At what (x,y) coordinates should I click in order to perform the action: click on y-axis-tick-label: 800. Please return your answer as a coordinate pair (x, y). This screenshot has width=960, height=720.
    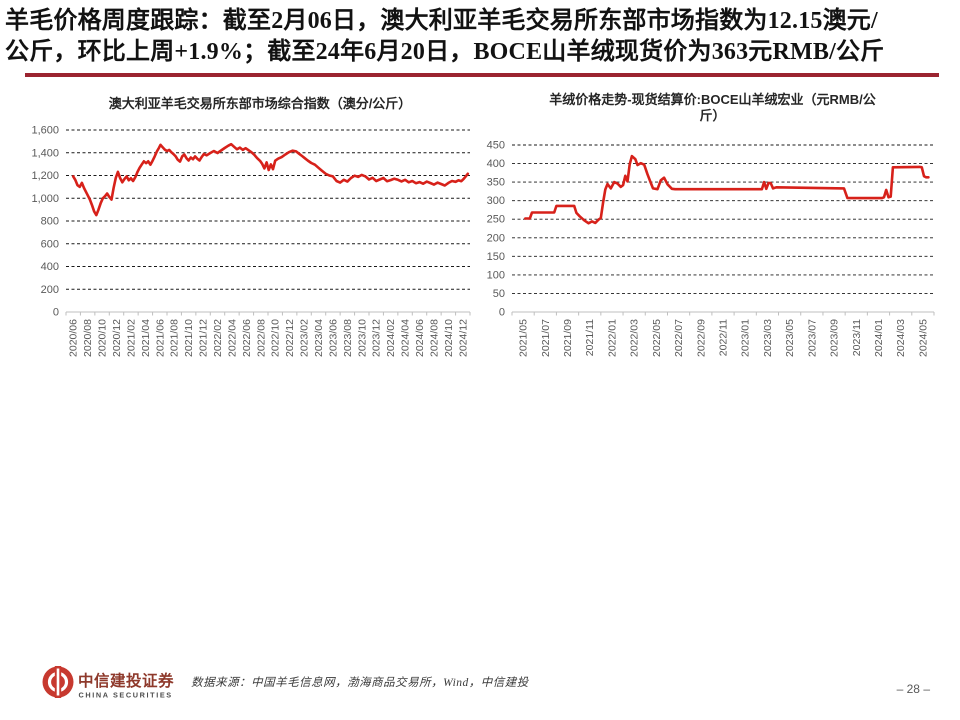
    Looking at the image, I should click on (50, 222).